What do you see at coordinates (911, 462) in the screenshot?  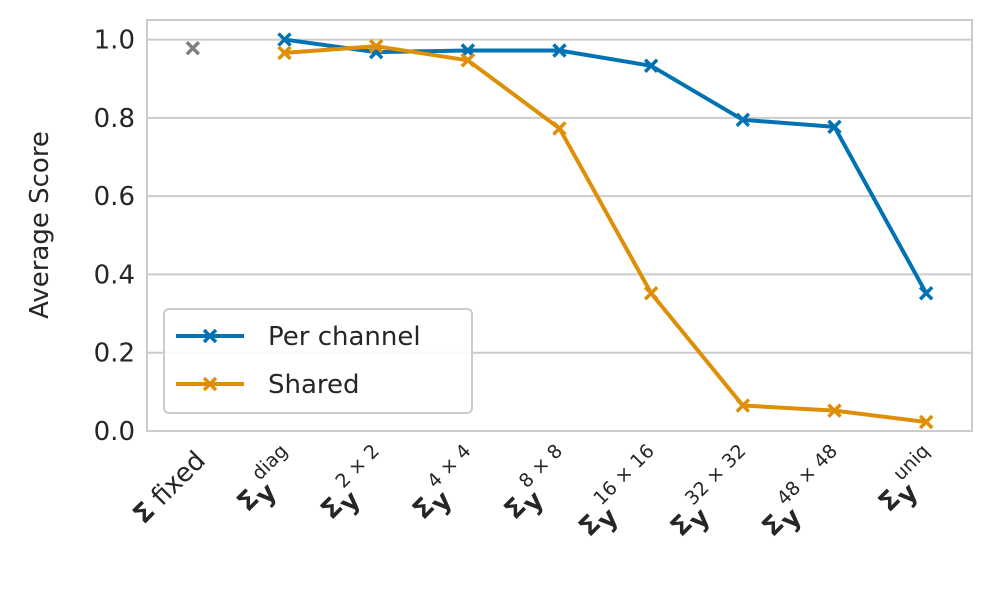 I see `label-sup: uniq` at bounding box center [911, 462].